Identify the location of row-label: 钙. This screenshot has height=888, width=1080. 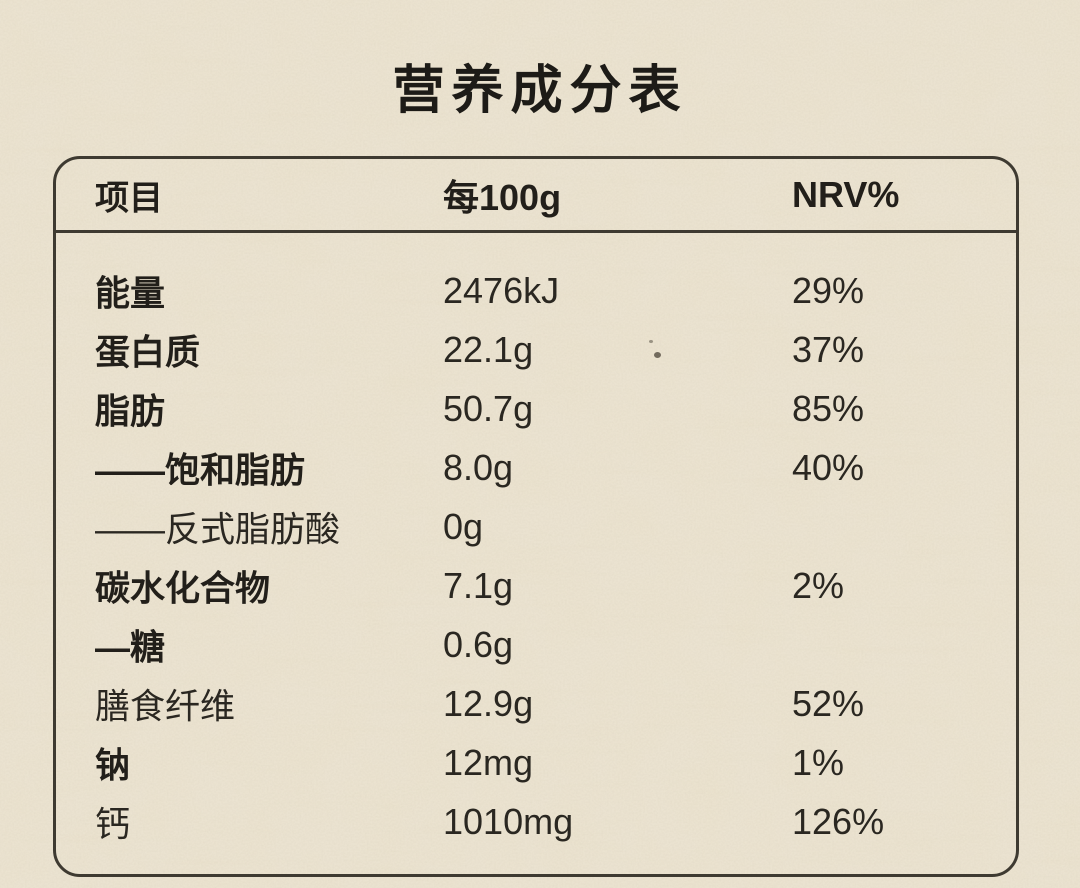
(113, 824).